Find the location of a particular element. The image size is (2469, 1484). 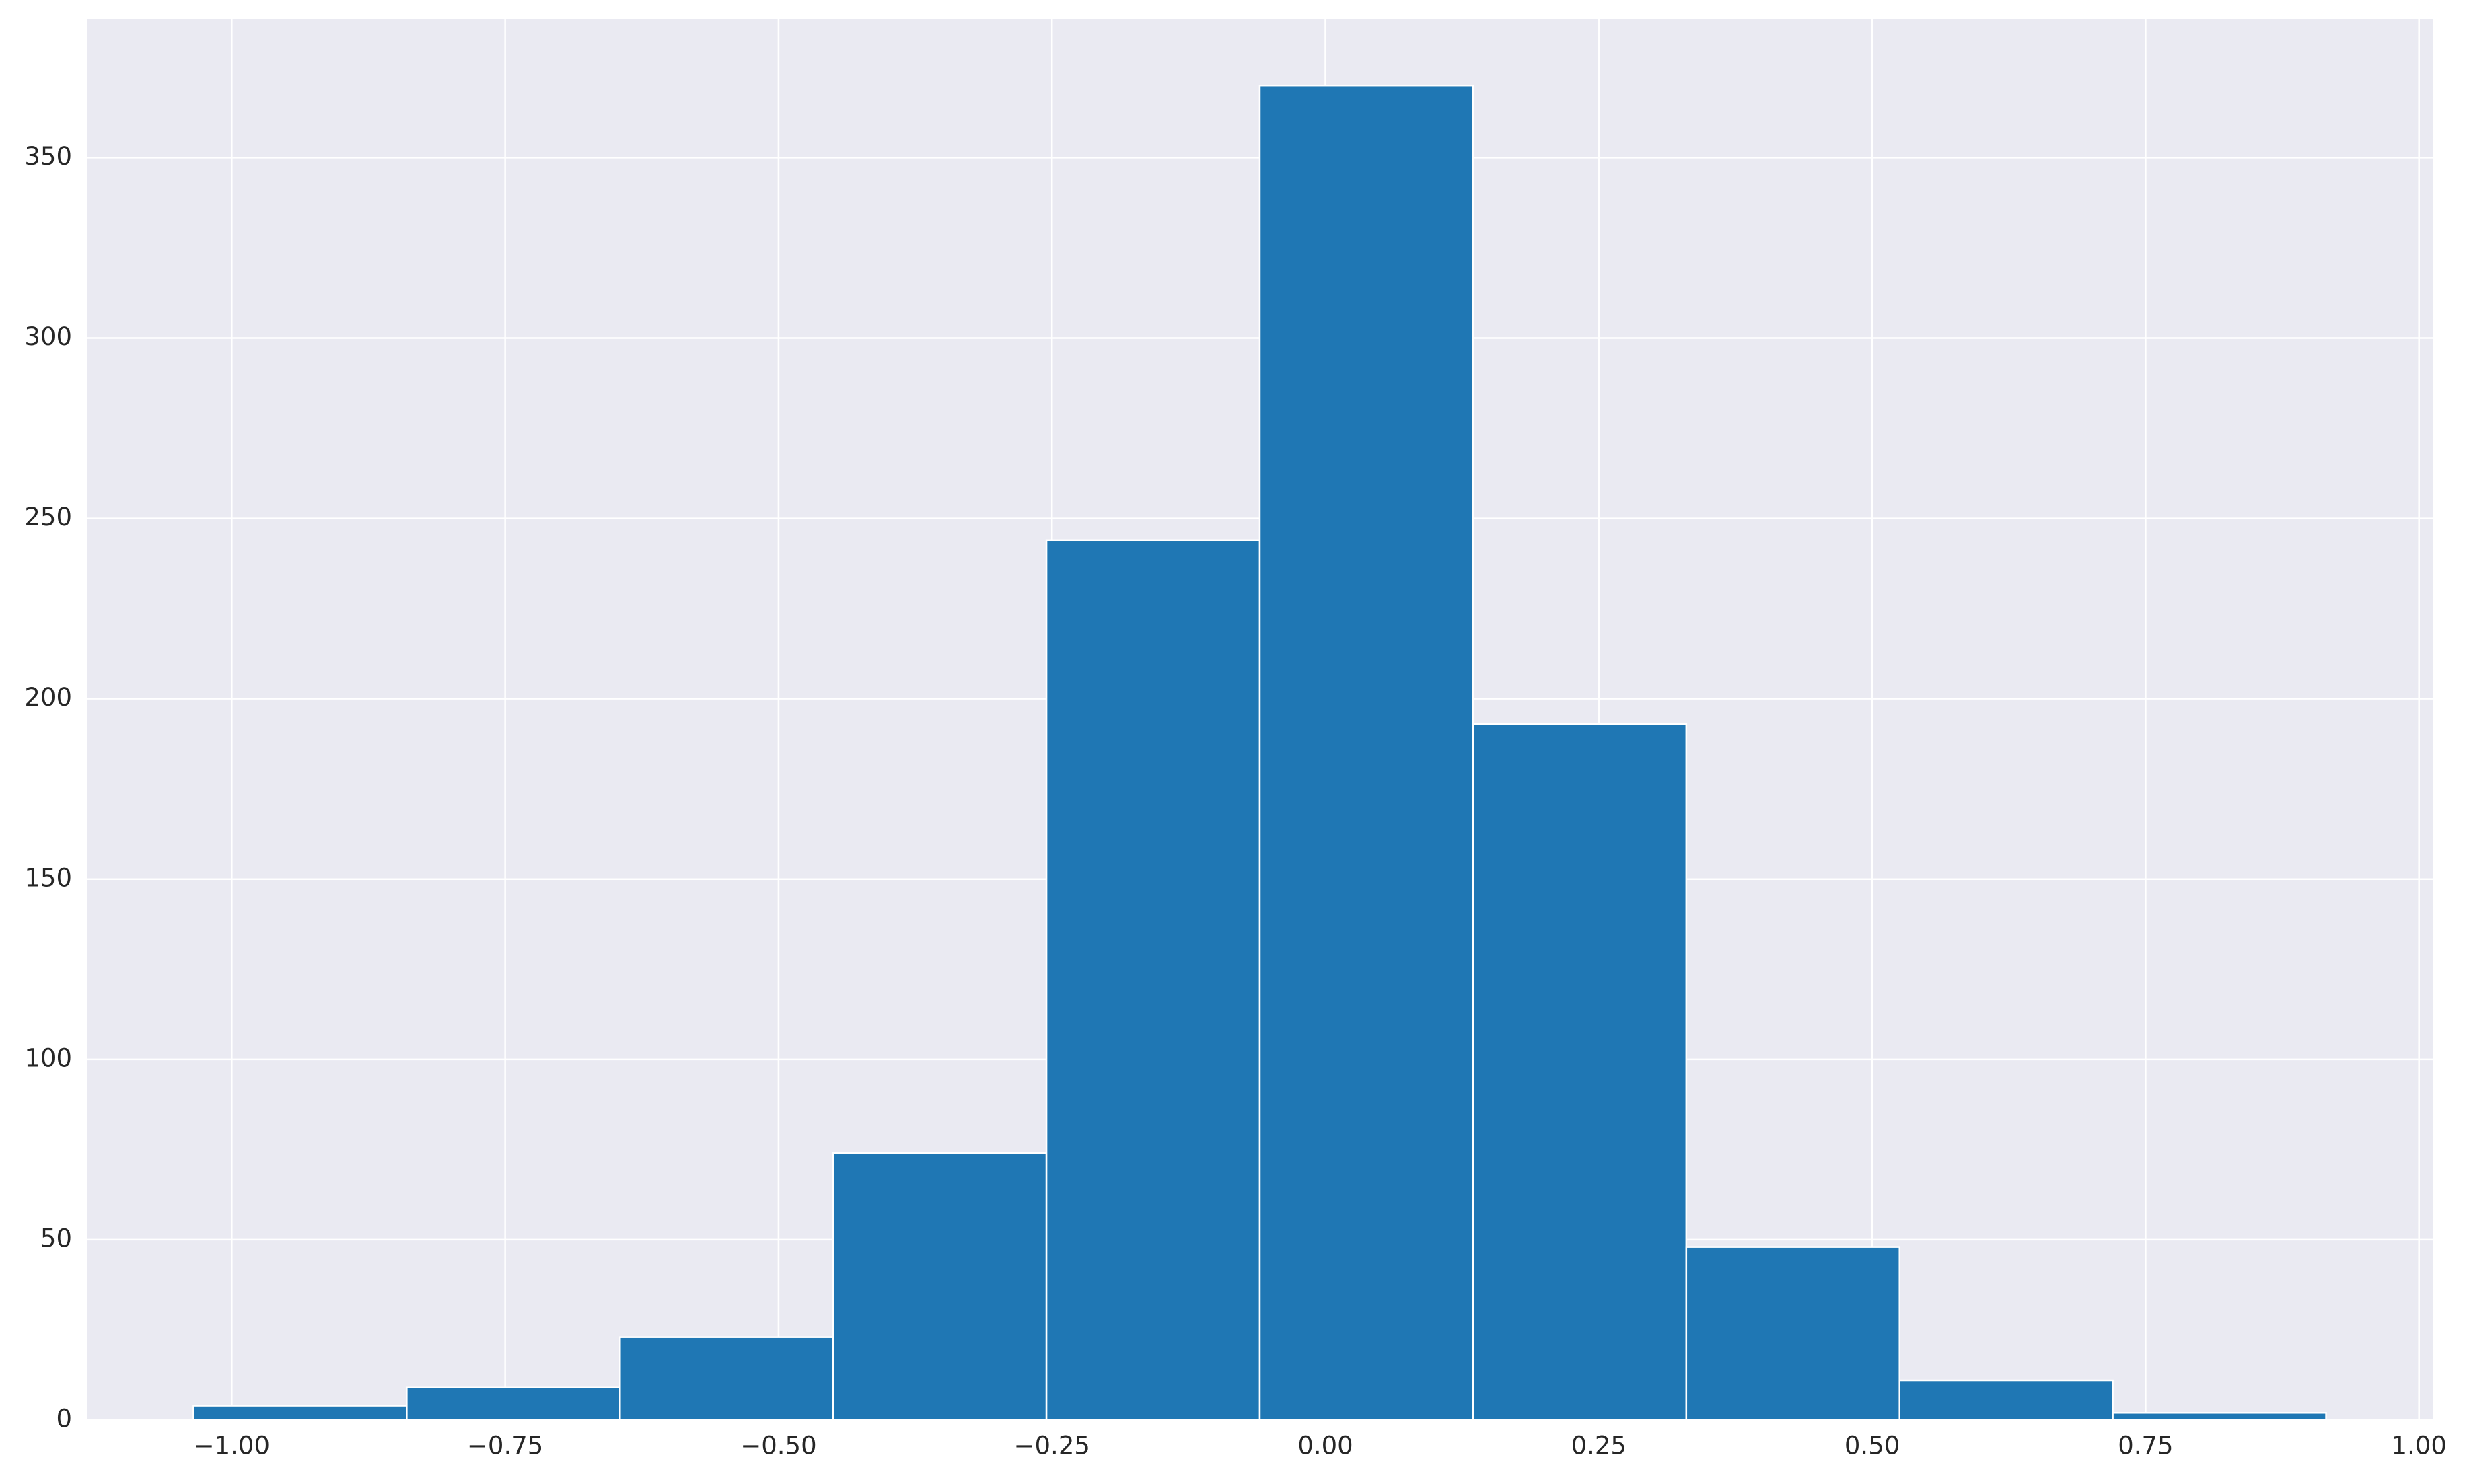

x-tick-label: −1.00 is located at coordinates (232, 1446).